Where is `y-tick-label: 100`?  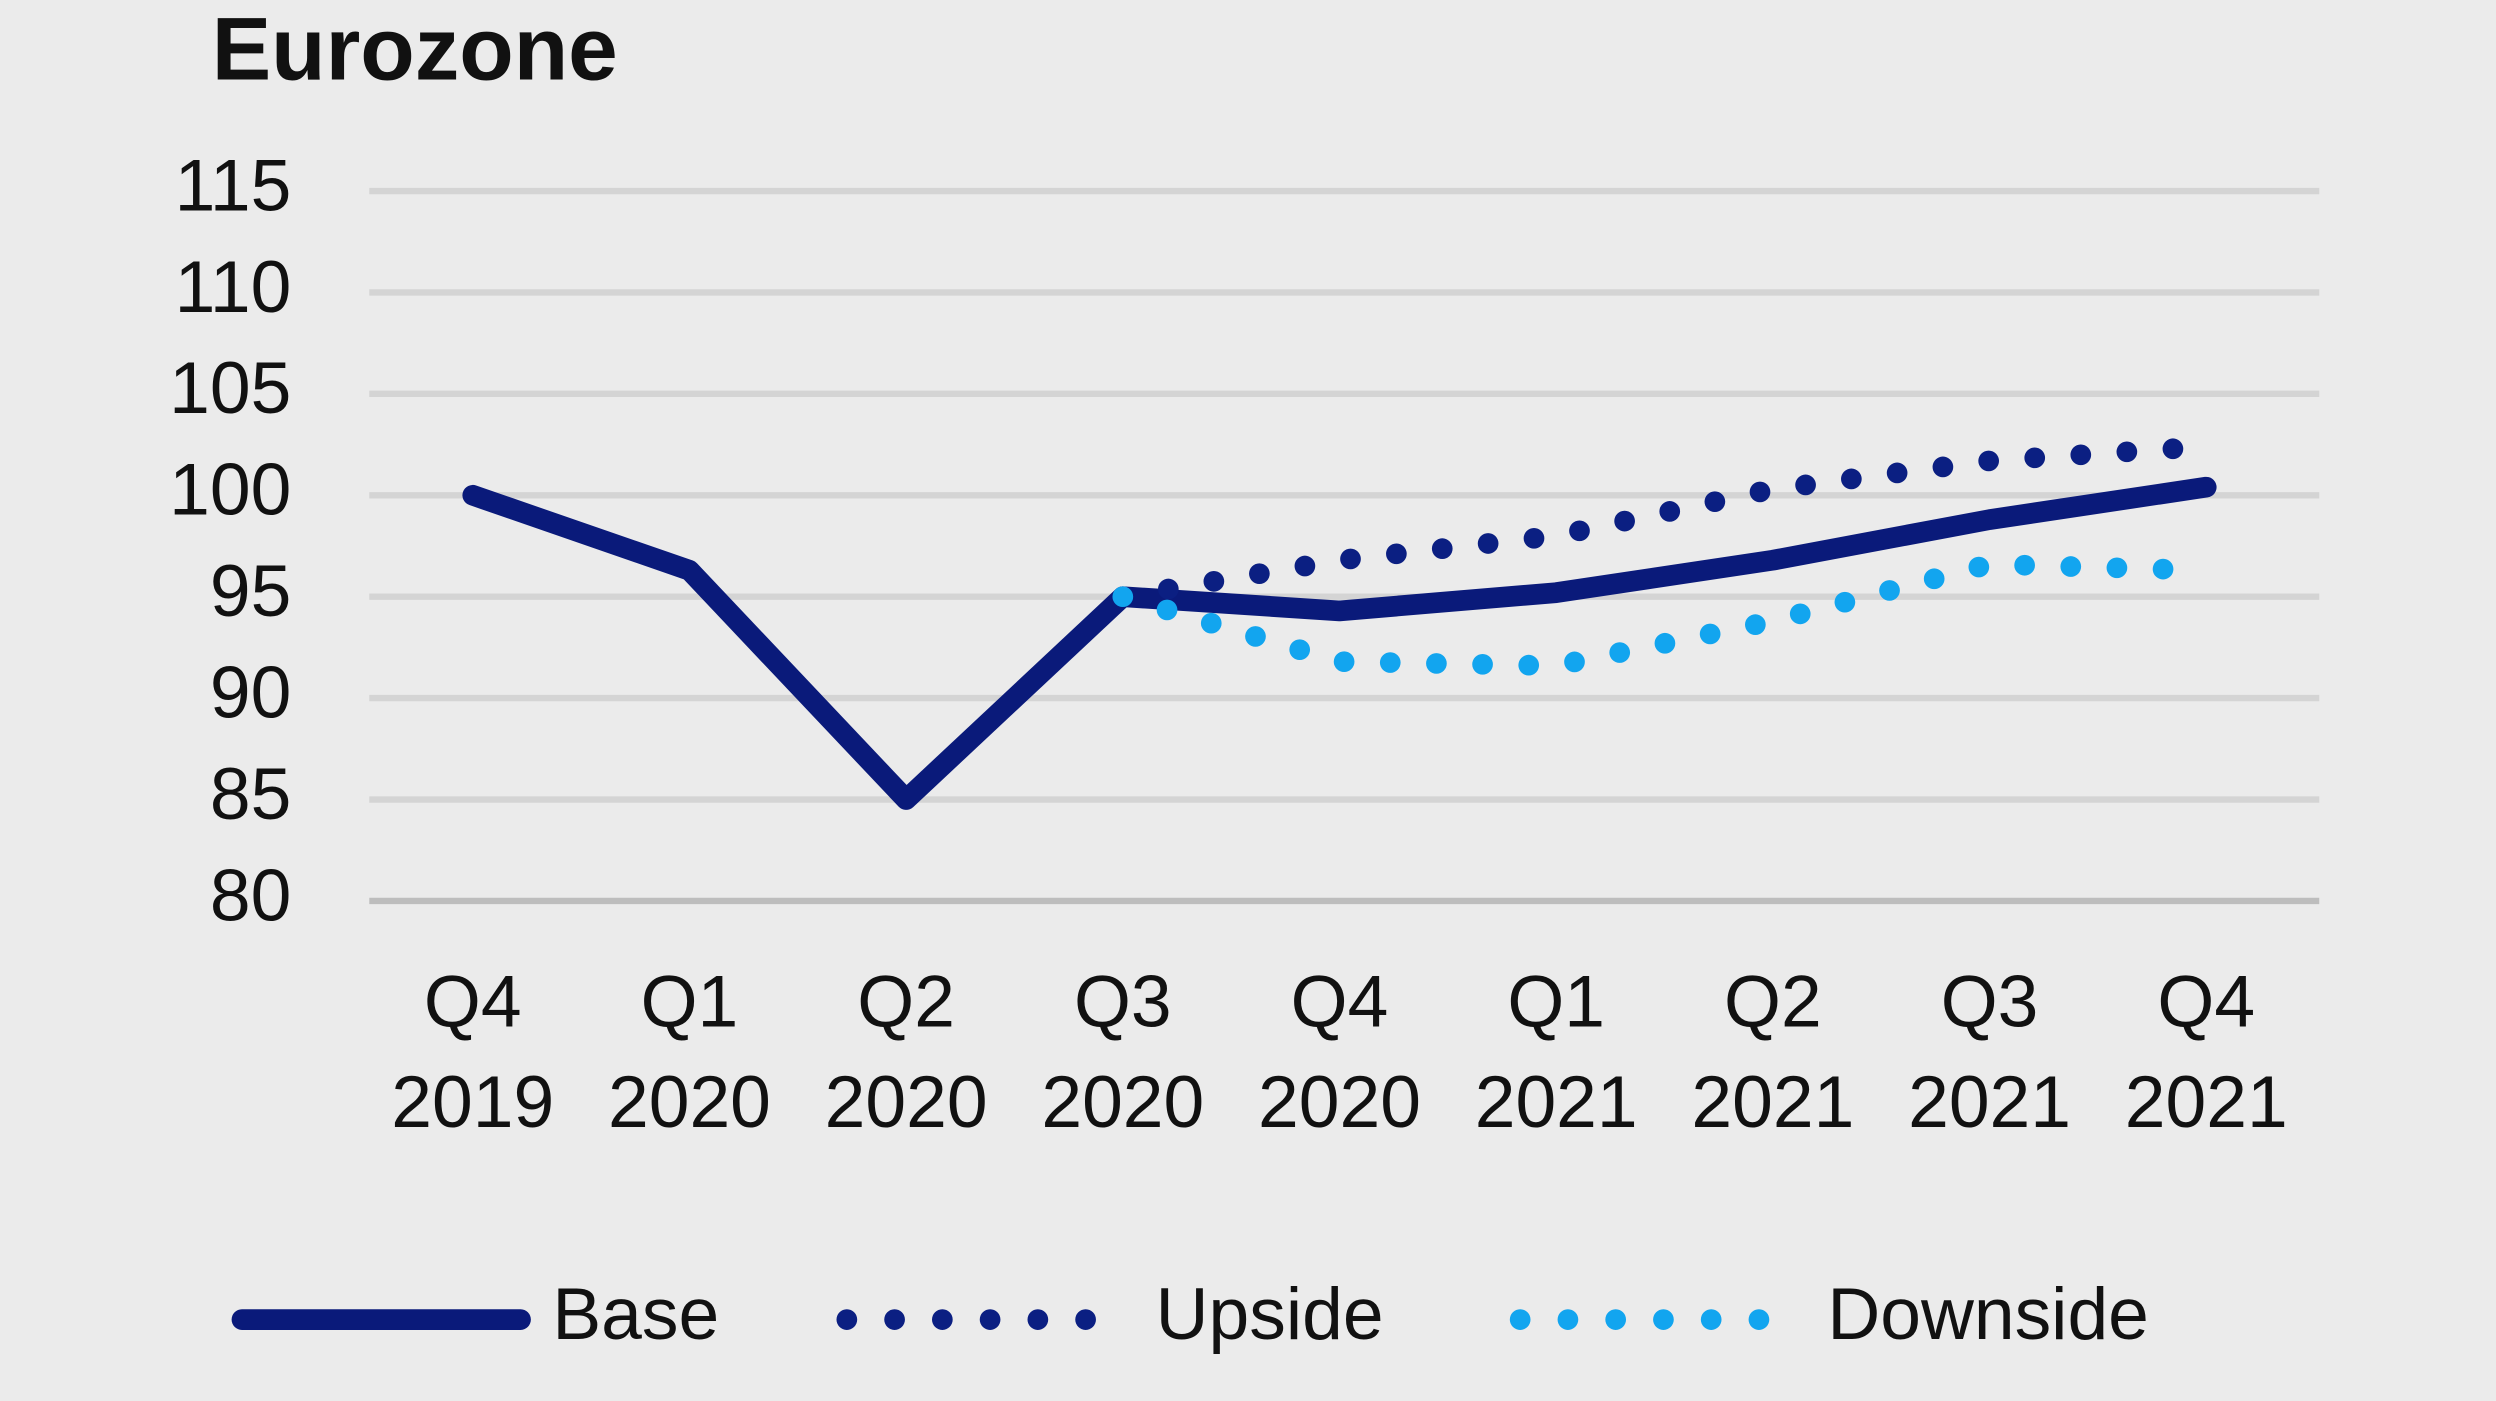
y-tick-label: 100 is located at coordinates (230, 490).